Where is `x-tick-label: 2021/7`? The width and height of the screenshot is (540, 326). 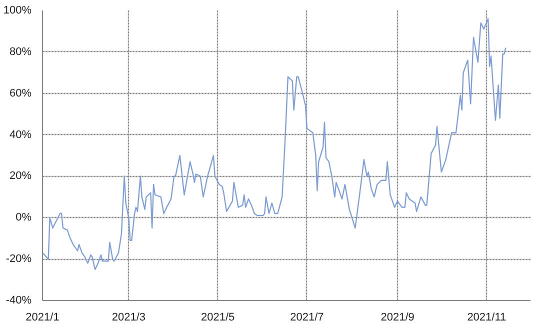 x-tick-label: 2021/7 is located at coordinates (307, 318).